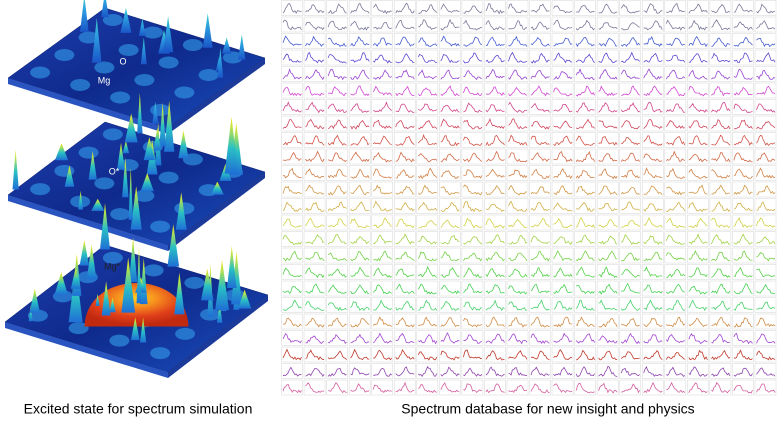  I want to click on label-mg-excited: Mg*, so click(112, 266).